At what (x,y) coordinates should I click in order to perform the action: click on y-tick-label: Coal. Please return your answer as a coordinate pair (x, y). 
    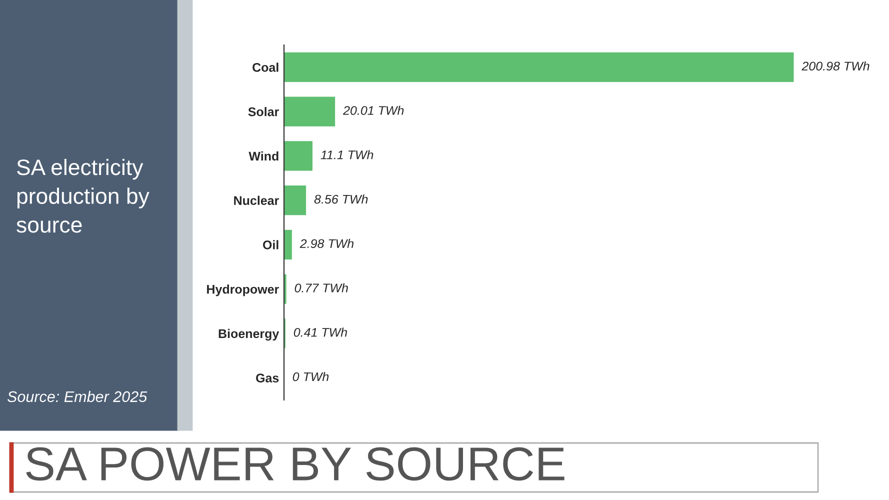
    Looking at the image, I should click on (265, 67).